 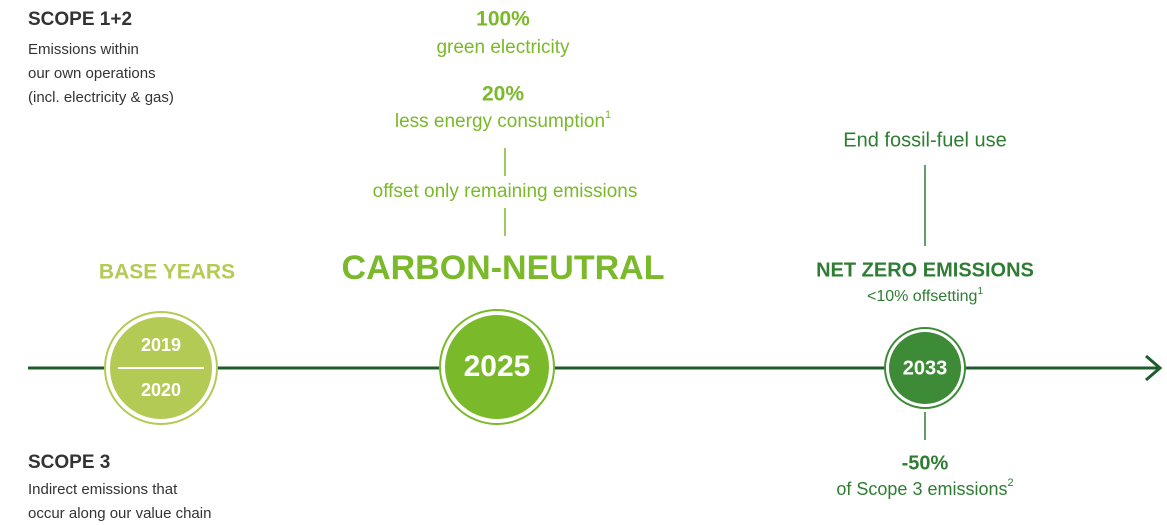 I want to click on netzero-offset: <10% offsetting, so click(x=922, y=296).